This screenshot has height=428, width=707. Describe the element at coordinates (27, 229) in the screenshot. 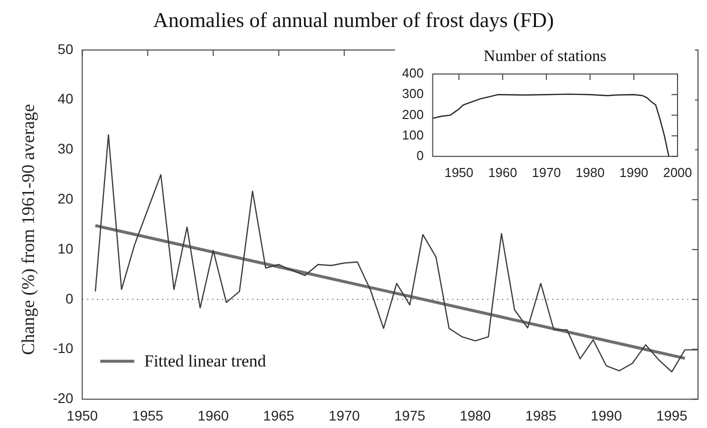

I see `y-axis-title: Change (%) from 1961-90 average` at that location.